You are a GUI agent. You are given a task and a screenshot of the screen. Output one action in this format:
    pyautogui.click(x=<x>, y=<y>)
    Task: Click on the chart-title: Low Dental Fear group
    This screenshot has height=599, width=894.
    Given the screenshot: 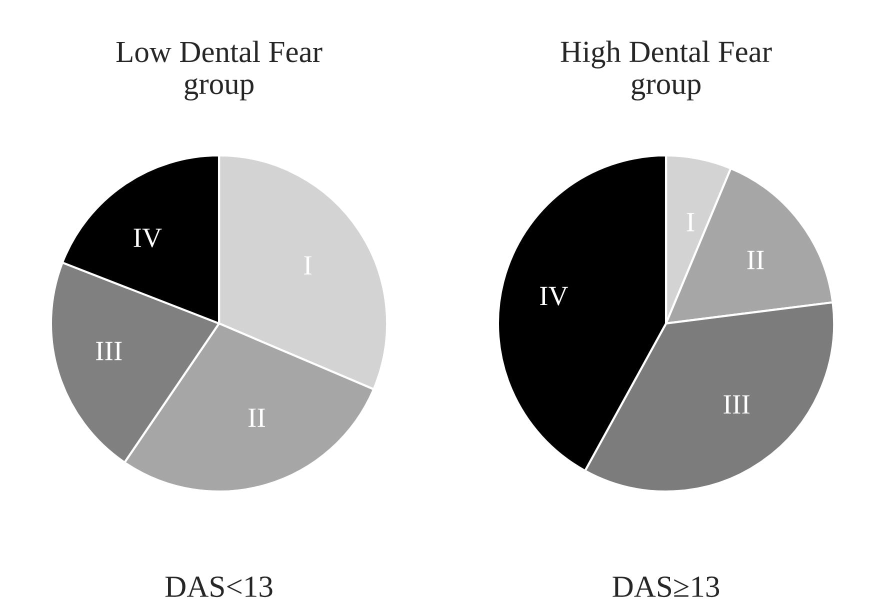 What is the action you would take?
    pyautogui.click(x=219, y=70)
    